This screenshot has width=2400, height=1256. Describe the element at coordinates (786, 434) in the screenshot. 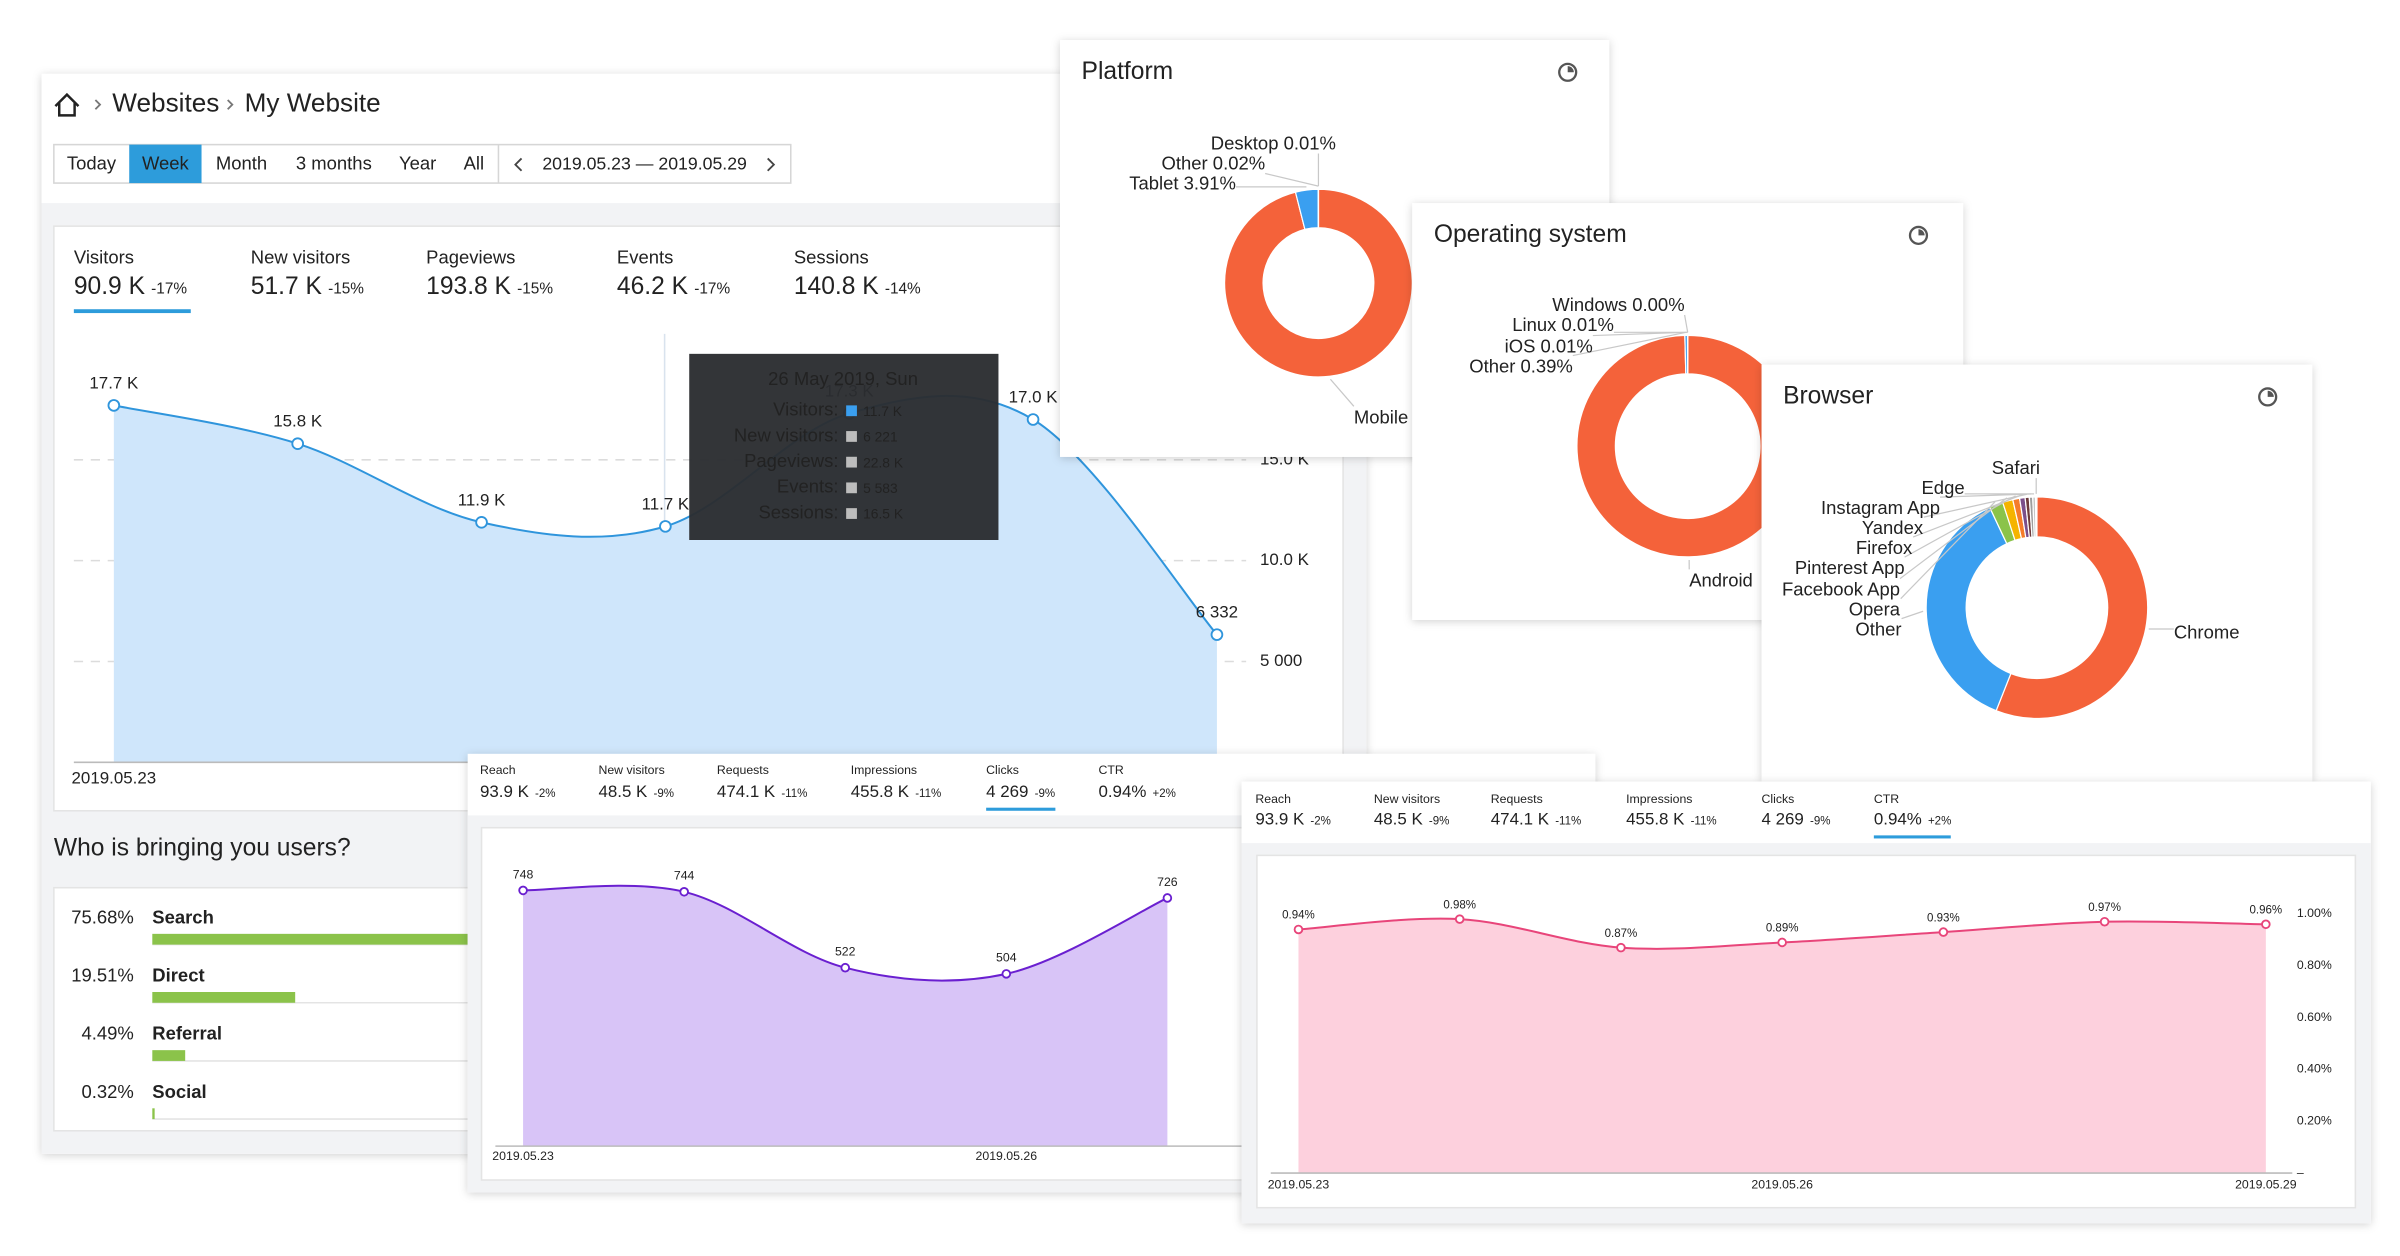

I see `tooltip-label: New visitors:` at that location.